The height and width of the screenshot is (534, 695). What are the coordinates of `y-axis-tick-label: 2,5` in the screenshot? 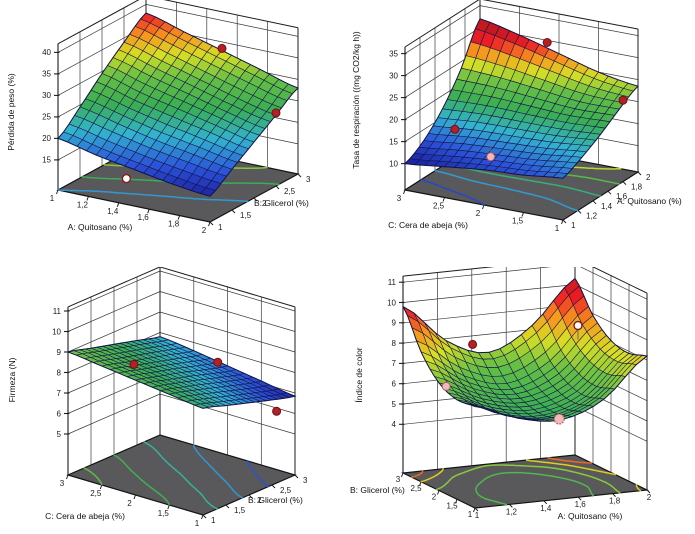 It's located at (286, 490).